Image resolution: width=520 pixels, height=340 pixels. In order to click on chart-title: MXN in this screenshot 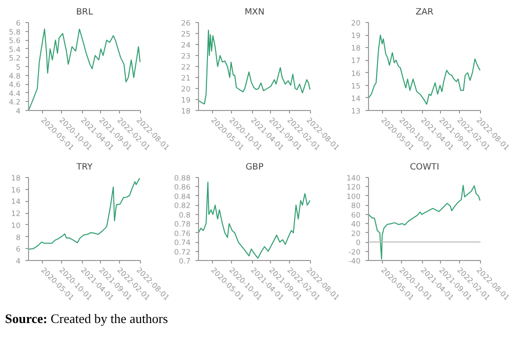, I will do `click(254, 13)`.